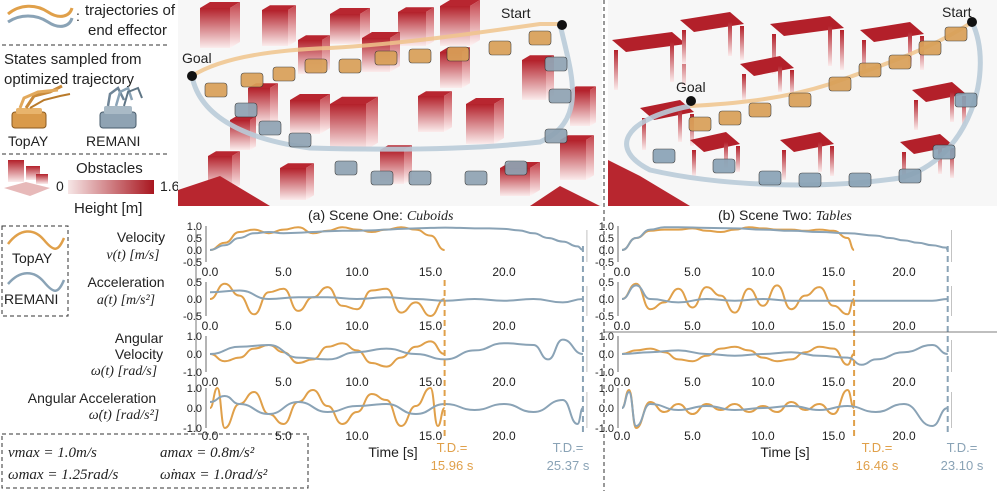  What do you see at coordinates (385, 250) in the screenshot?
I see `subplot-velocity: 1.00.50.0-0.50.0 5.0 10.0 15.0 20.0` at bounding box center [385, 250].